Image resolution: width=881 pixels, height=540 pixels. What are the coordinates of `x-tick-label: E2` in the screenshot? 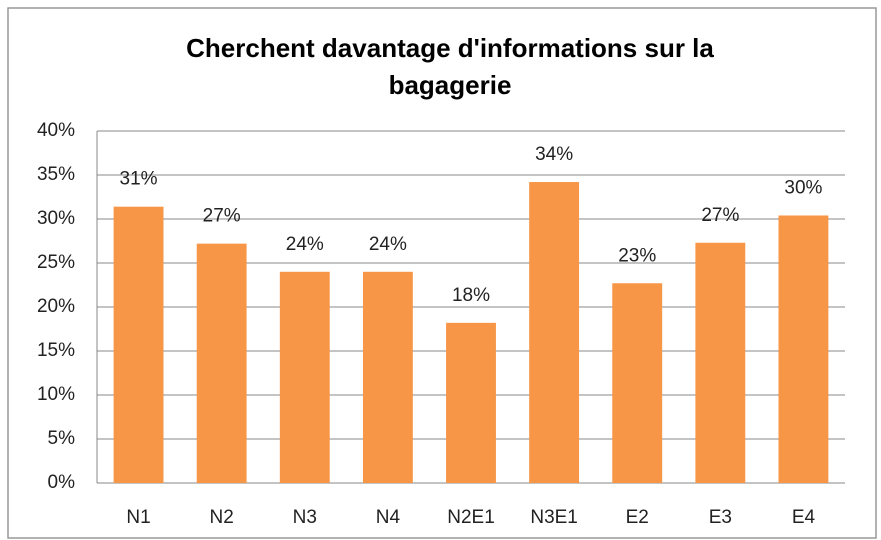 It's located at (637, 517).